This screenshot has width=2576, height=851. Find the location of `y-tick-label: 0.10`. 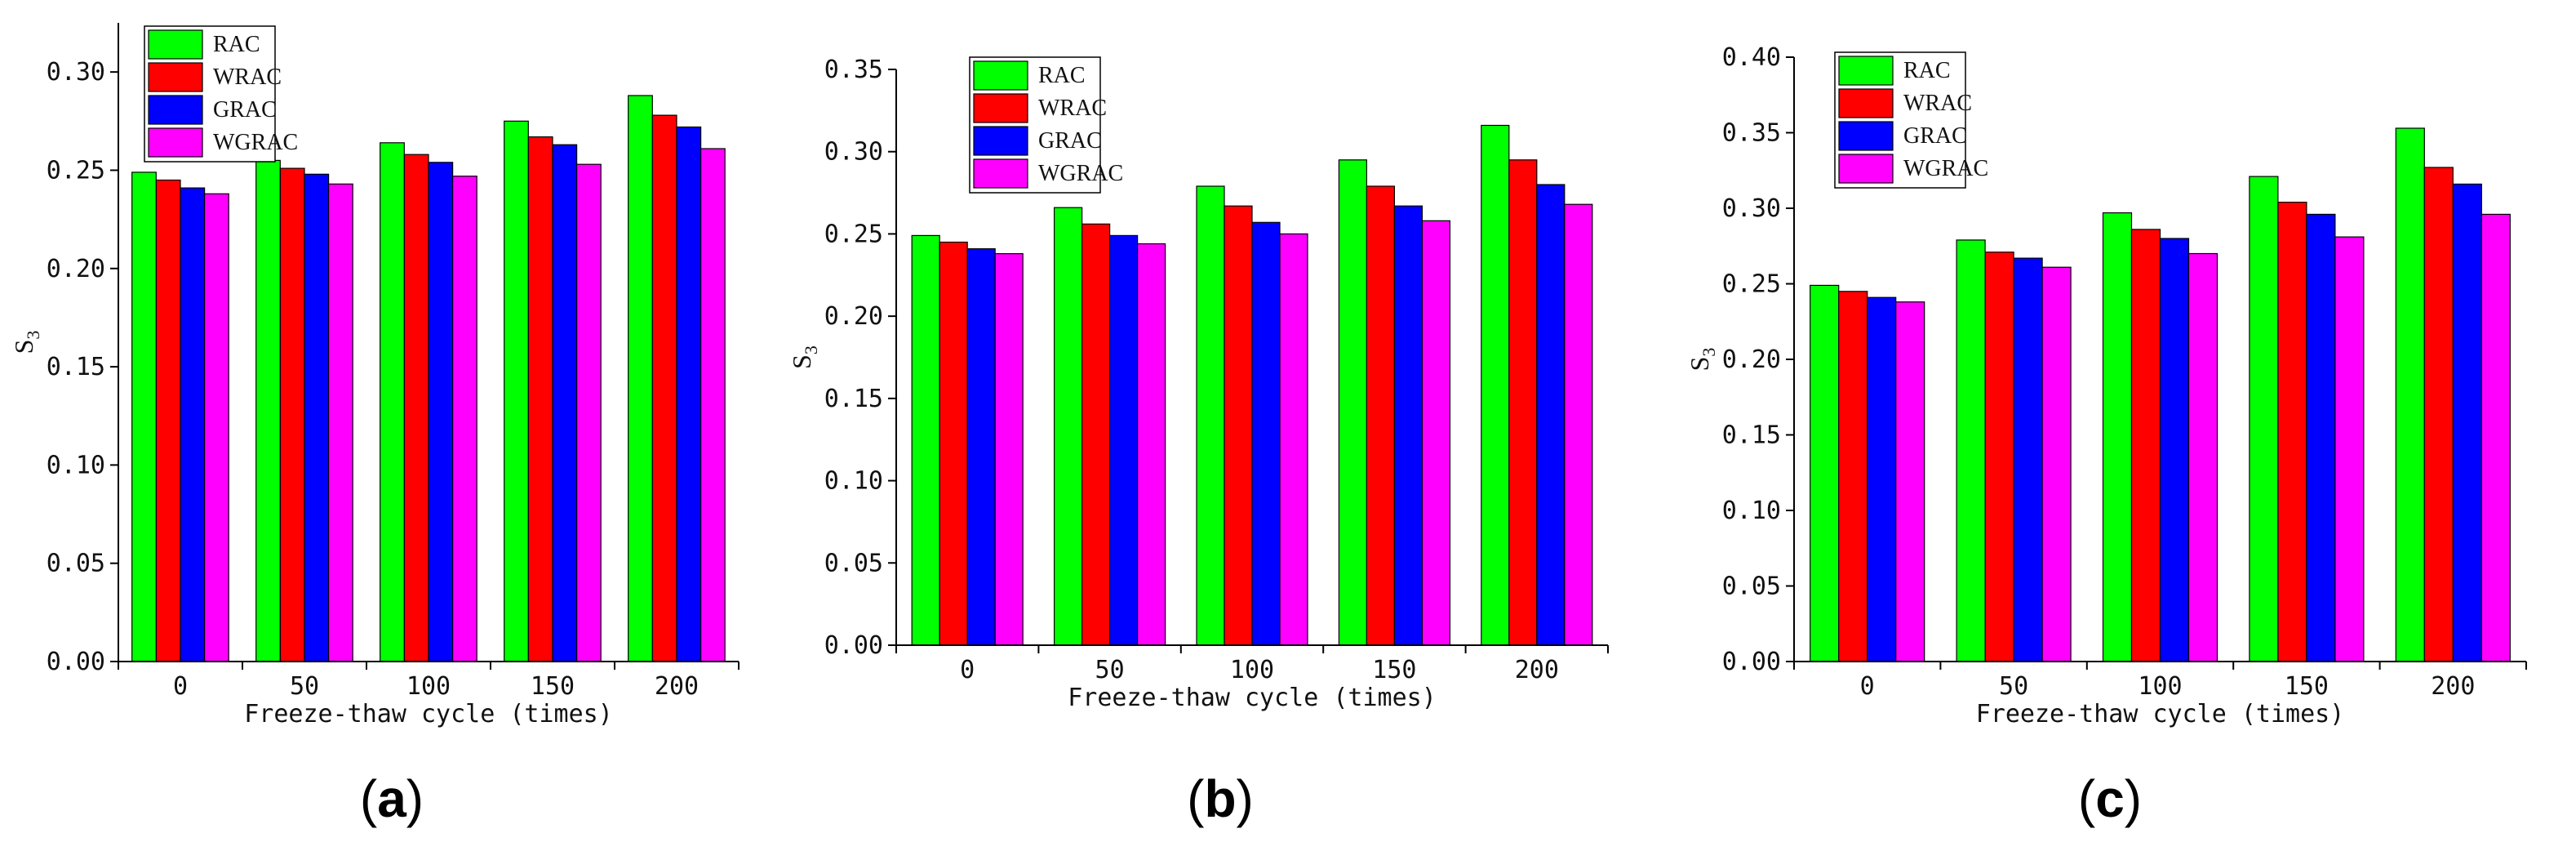

y-tick-label: 0.10 is located at coordinates (76, 465).